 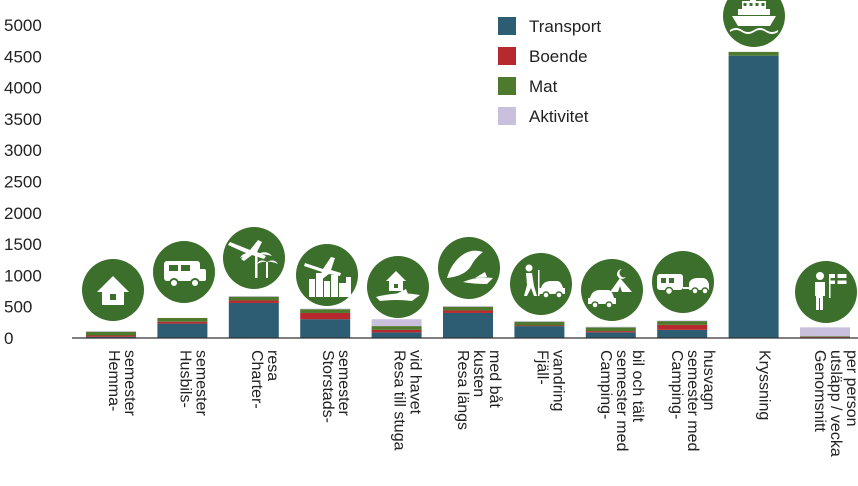 What do you see at coordinates (23, 25) in the screenshot?
I see `y-tick-label: 5000` at bounding box center [23, 25].